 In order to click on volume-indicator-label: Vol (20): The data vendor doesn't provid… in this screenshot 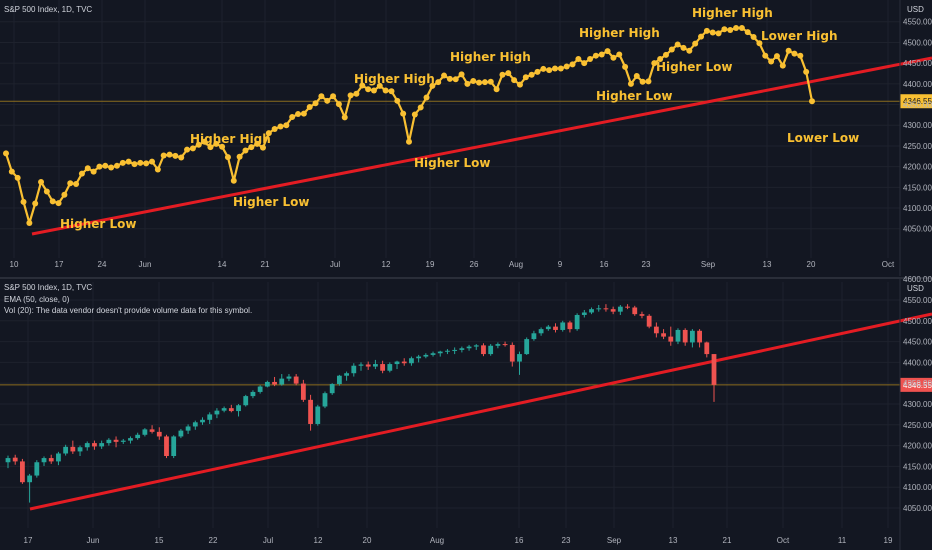, I will do `click(128, 310)`.